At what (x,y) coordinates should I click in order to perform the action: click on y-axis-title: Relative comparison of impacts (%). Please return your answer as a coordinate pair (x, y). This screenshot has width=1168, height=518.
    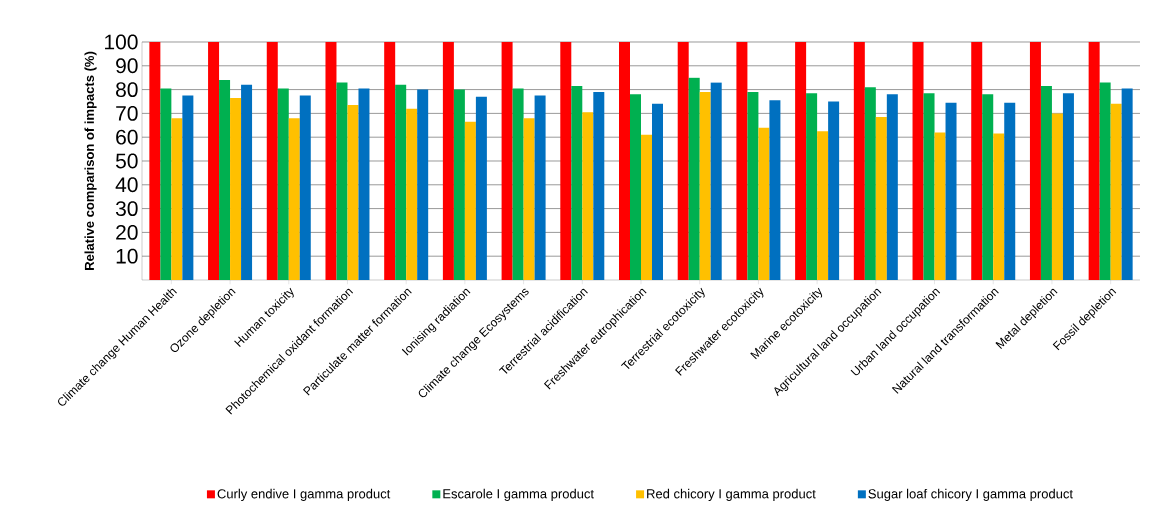
    Looking at the image, I should click on (90, 160).